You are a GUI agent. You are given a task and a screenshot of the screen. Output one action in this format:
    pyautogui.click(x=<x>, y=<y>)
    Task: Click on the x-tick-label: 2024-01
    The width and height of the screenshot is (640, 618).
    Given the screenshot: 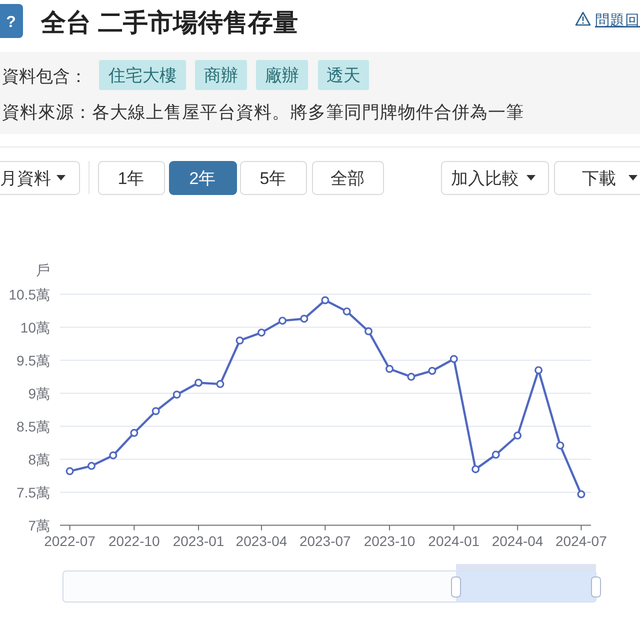 What is the action you would take?
    pyautogui.click(x=454, y=541)
    